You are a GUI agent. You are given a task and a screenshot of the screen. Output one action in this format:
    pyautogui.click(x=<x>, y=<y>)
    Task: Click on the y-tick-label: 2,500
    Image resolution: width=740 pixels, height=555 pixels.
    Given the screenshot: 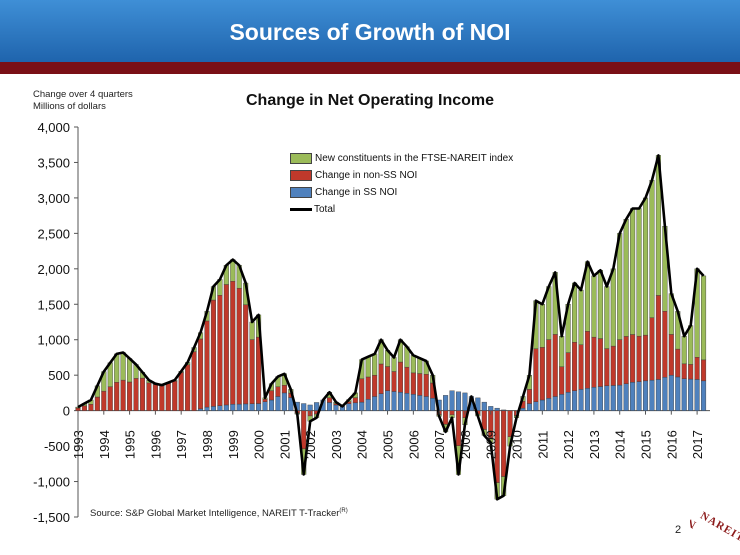 What is the action you would take?
    pyautogui.click(x=53, y=233)
    